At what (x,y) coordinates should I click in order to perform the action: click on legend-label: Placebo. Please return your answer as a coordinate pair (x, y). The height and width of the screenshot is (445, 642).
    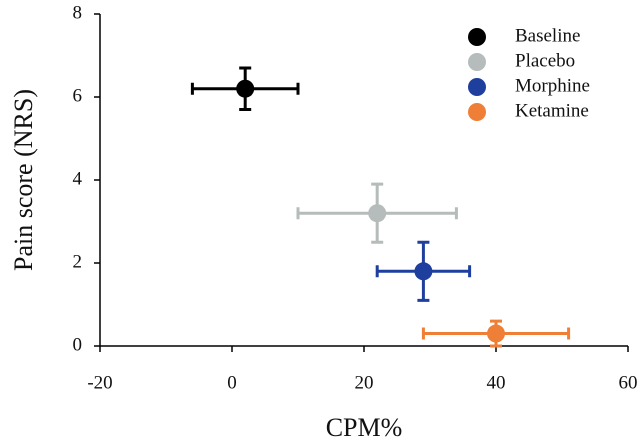
    Looking at the image, I should click on (545, 60).